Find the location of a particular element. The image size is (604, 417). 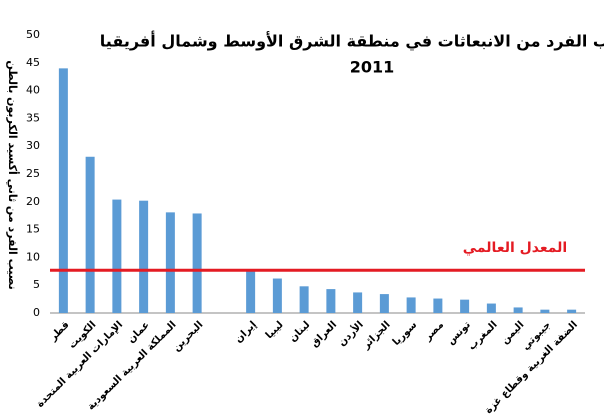

y-tick-label: 50 is located at coordinates (33, 34).